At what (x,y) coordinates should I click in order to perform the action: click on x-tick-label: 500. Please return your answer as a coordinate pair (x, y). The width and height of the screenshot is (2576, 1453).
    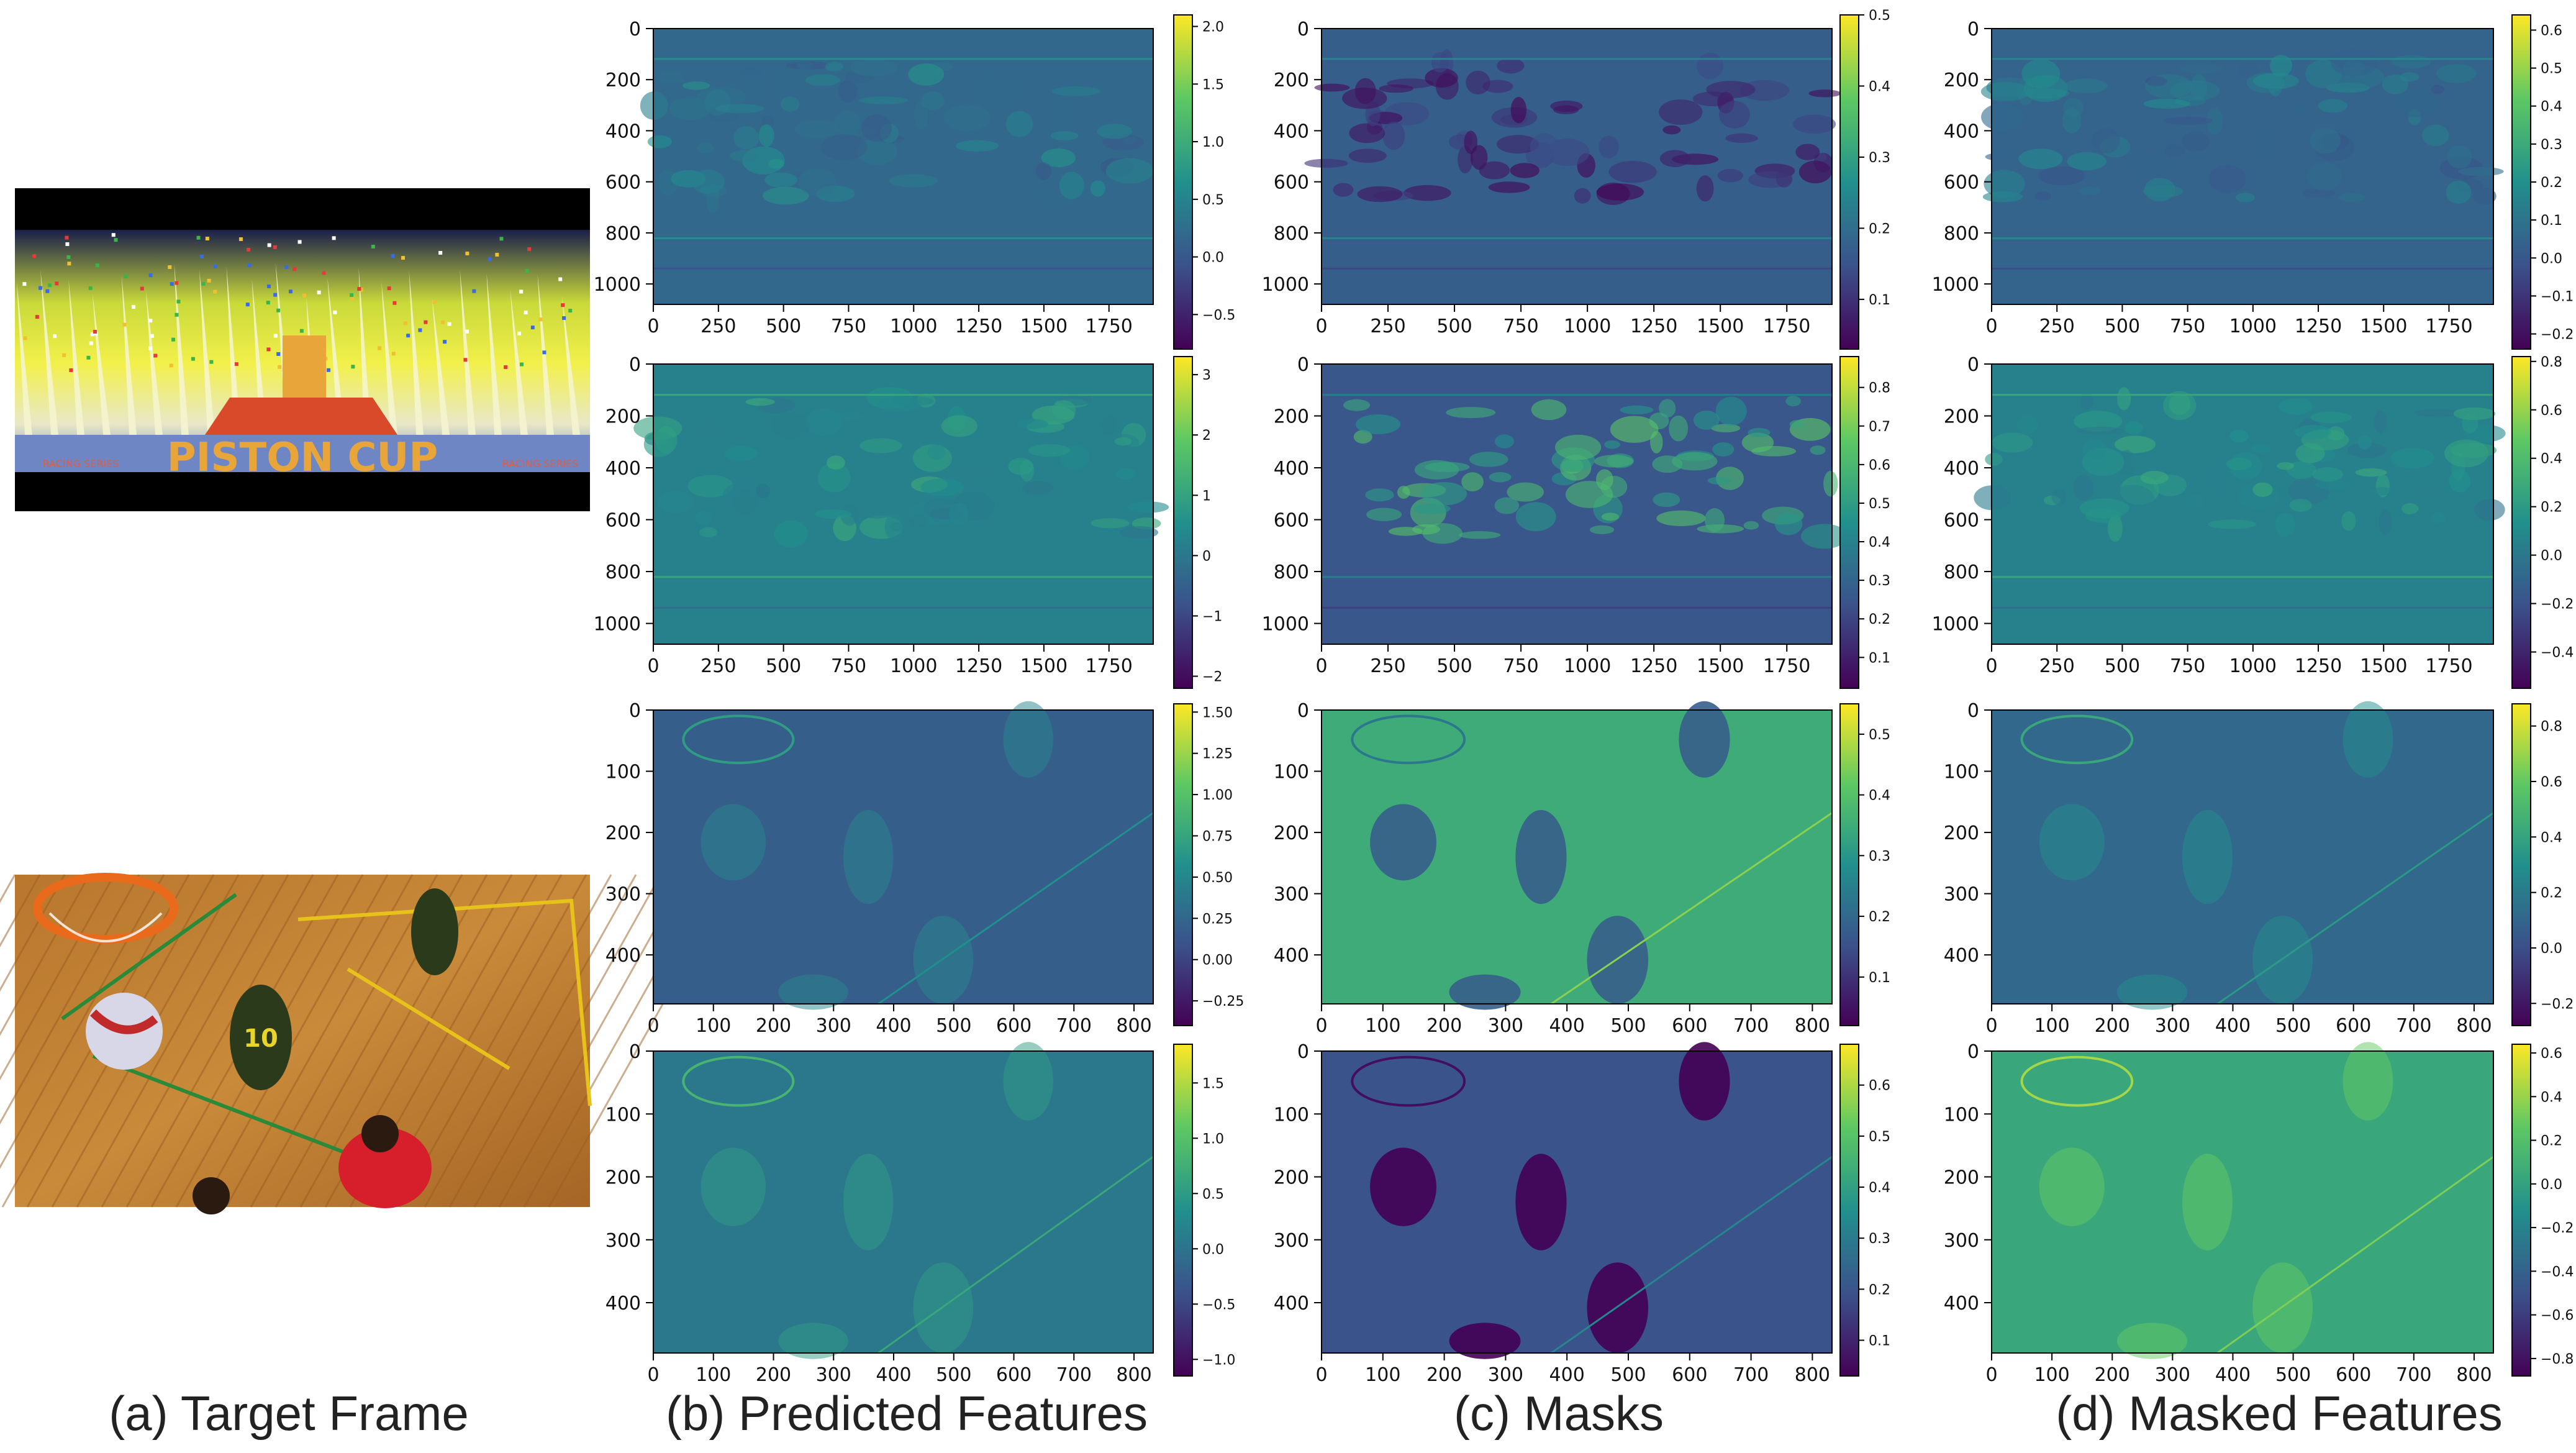
    Looking at the image, I should click on (1628, 1375).